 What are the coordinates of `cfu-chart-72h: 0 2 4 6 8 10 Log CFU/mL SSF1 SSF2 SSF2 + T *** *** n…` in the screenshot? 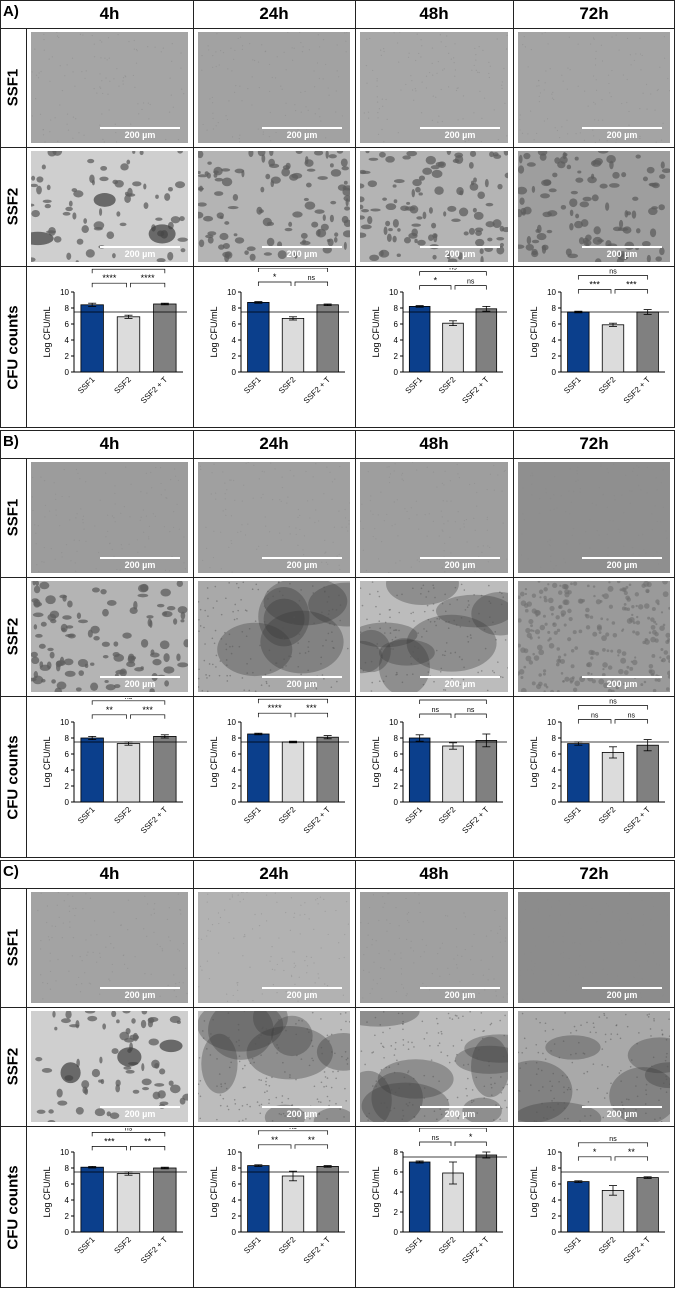 It's located at (594, 346).